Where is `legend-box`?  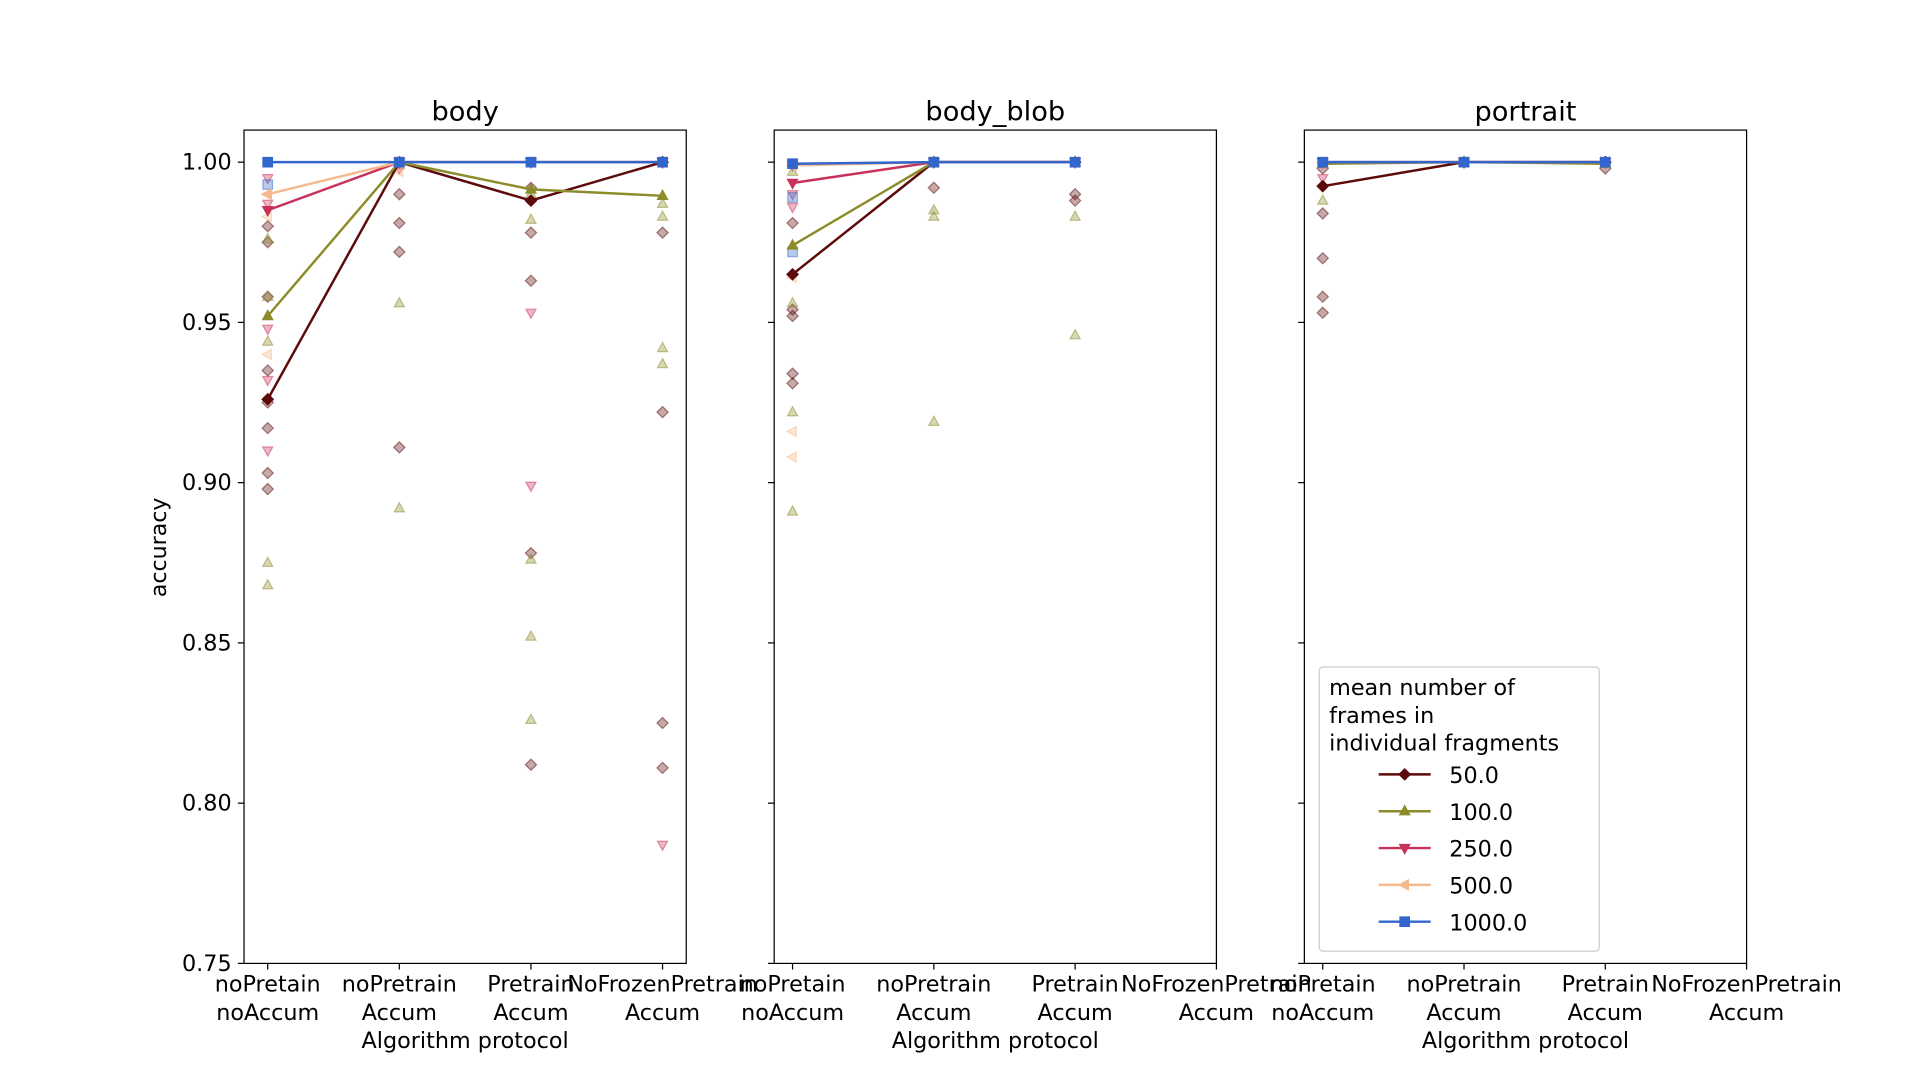
legend-box is located at coordinates (1459, 809).